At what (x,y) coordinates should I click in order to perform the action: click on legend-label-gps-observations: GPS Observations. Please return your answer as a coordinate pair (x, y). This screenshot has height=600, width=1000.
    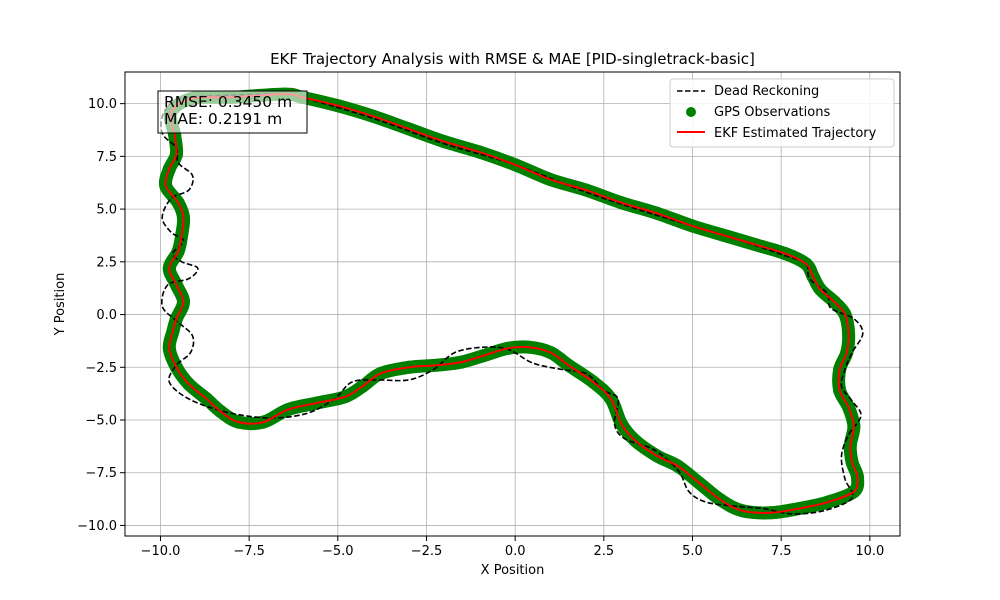
    Looking at the image, I should click on (772, 112).